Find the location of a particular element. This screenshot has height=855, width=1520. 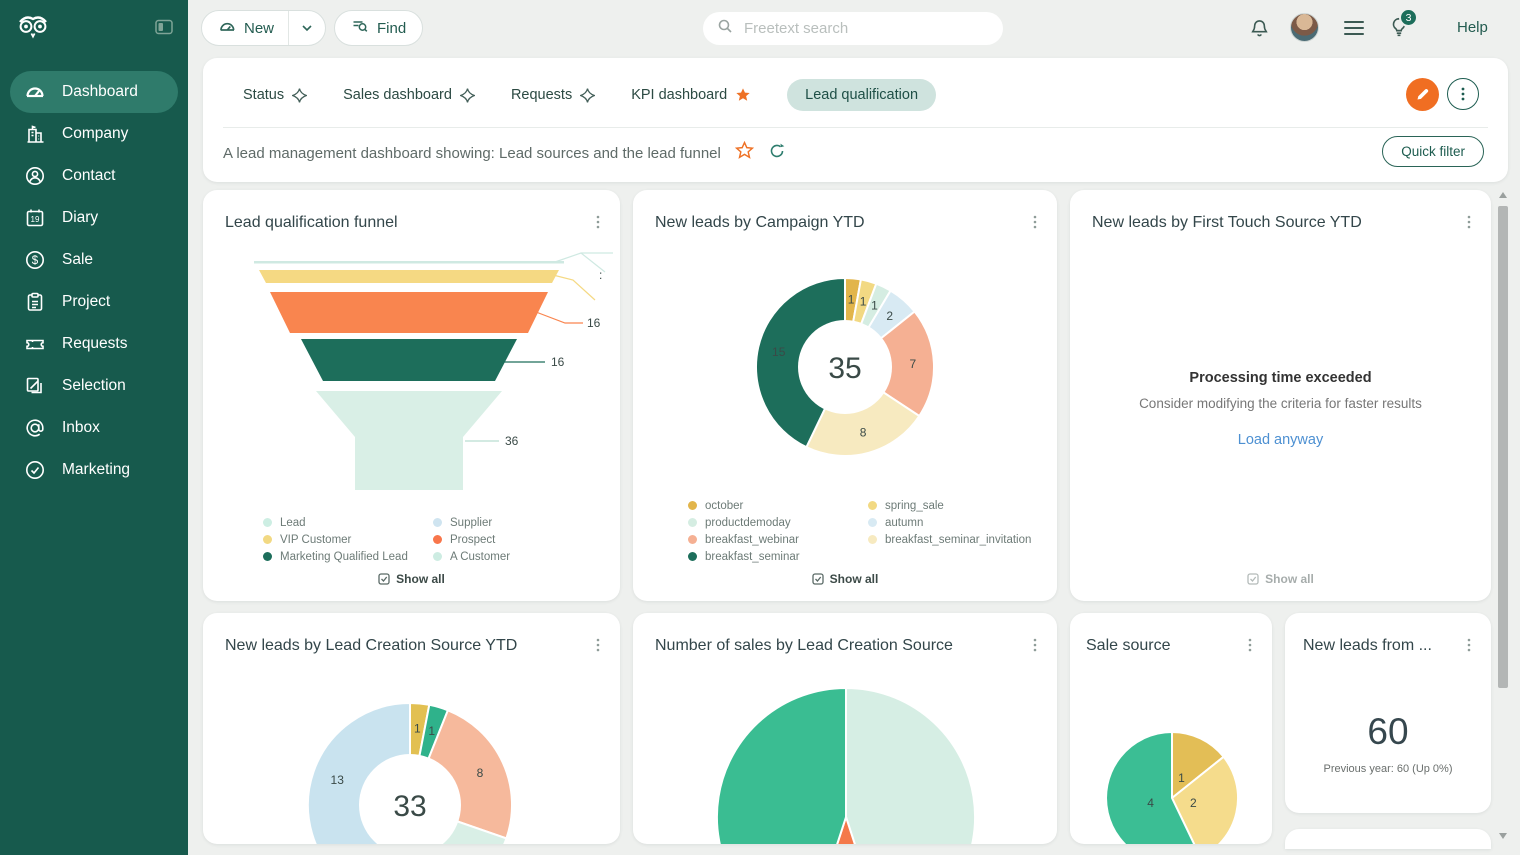

tab-requests: Requests is located at coordinates (553, 95).